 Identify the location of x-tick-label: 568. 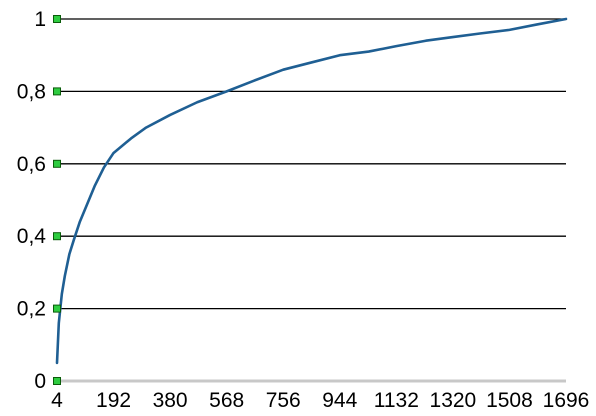
(226, 400).